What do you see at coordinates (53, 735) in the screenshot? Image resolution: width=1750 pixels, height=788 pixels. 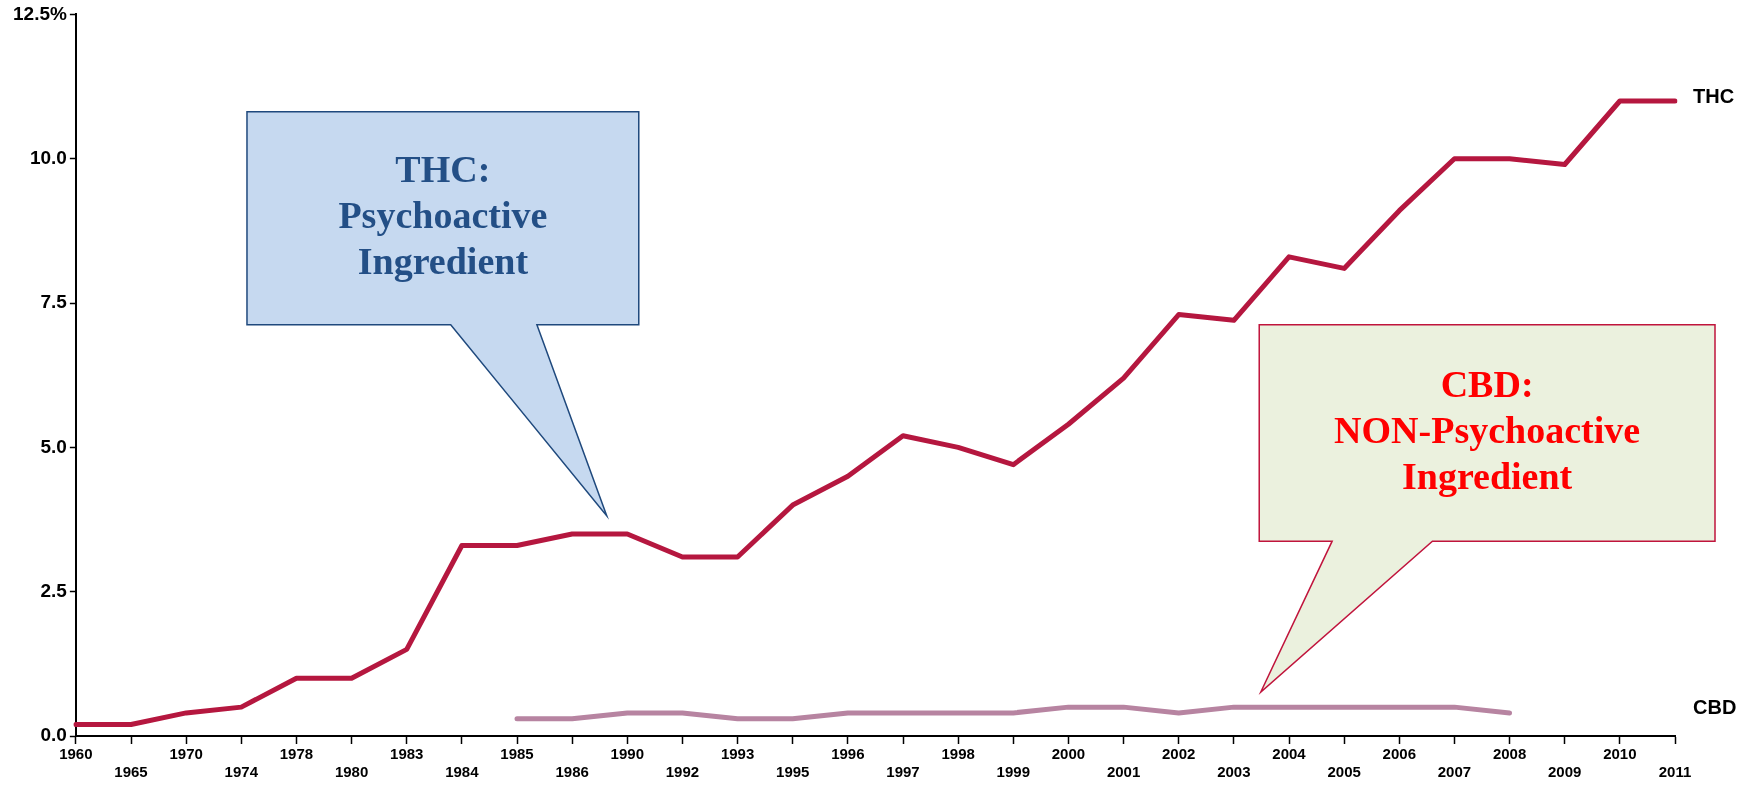 I see `y-tick-label: 0.0` at bounding box center [53, 735].